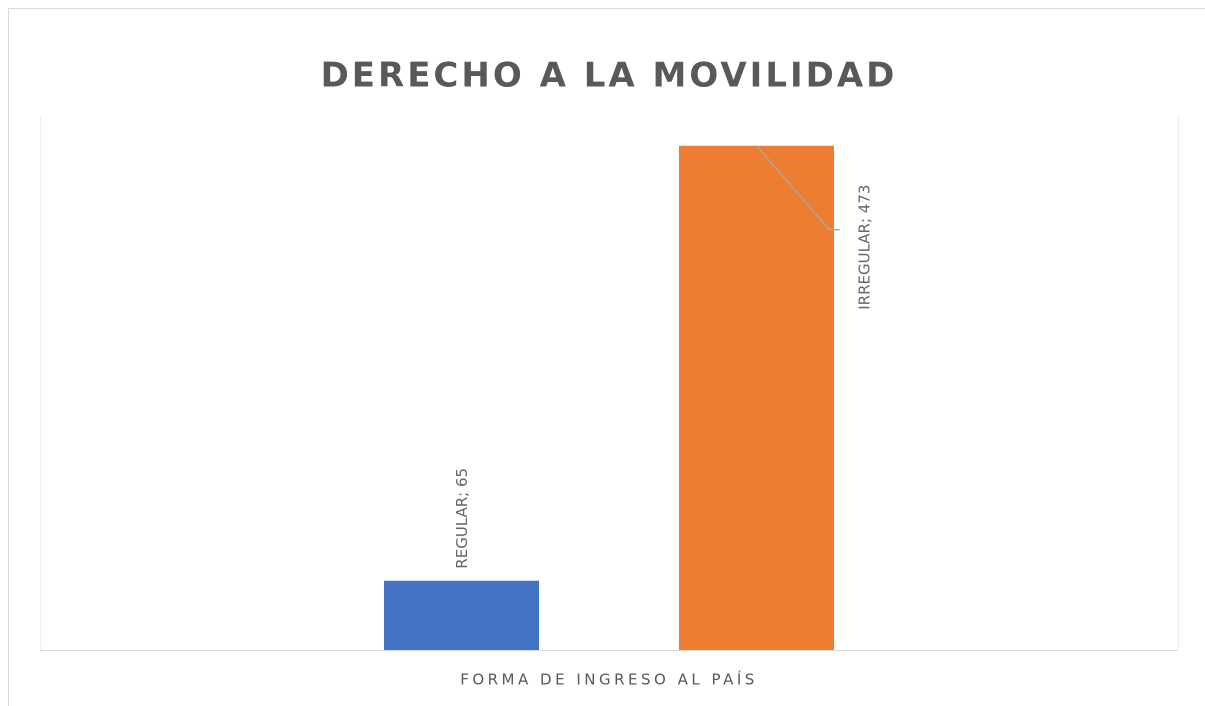 Image resolution: width=1205 pixels, height=706 pixels. What do you see at coordinates (462, 518) in the screenshot?
I see `data-label: REGULAR; 65` at bounding box center [462, 518].